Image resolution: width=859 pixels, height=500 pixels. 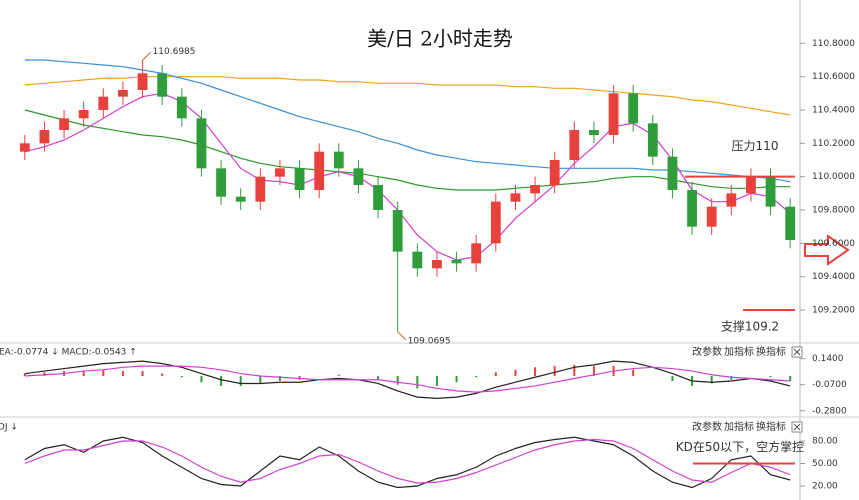 What do you see at coordinates (68, 353) in the screenshot?
I see `panel-header: DEA:-0.0774 ↓ MACD:-0.0543 ↑` at bounding box center [68, 353].